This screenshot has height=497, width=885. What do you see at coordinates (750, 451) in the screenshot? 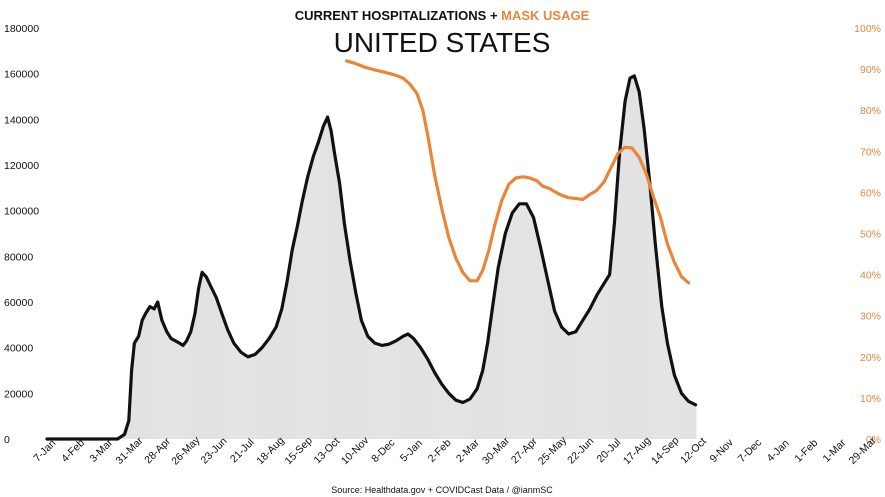
I see `x-tick-label: 7-Dec` at bounding box center [750, 451].